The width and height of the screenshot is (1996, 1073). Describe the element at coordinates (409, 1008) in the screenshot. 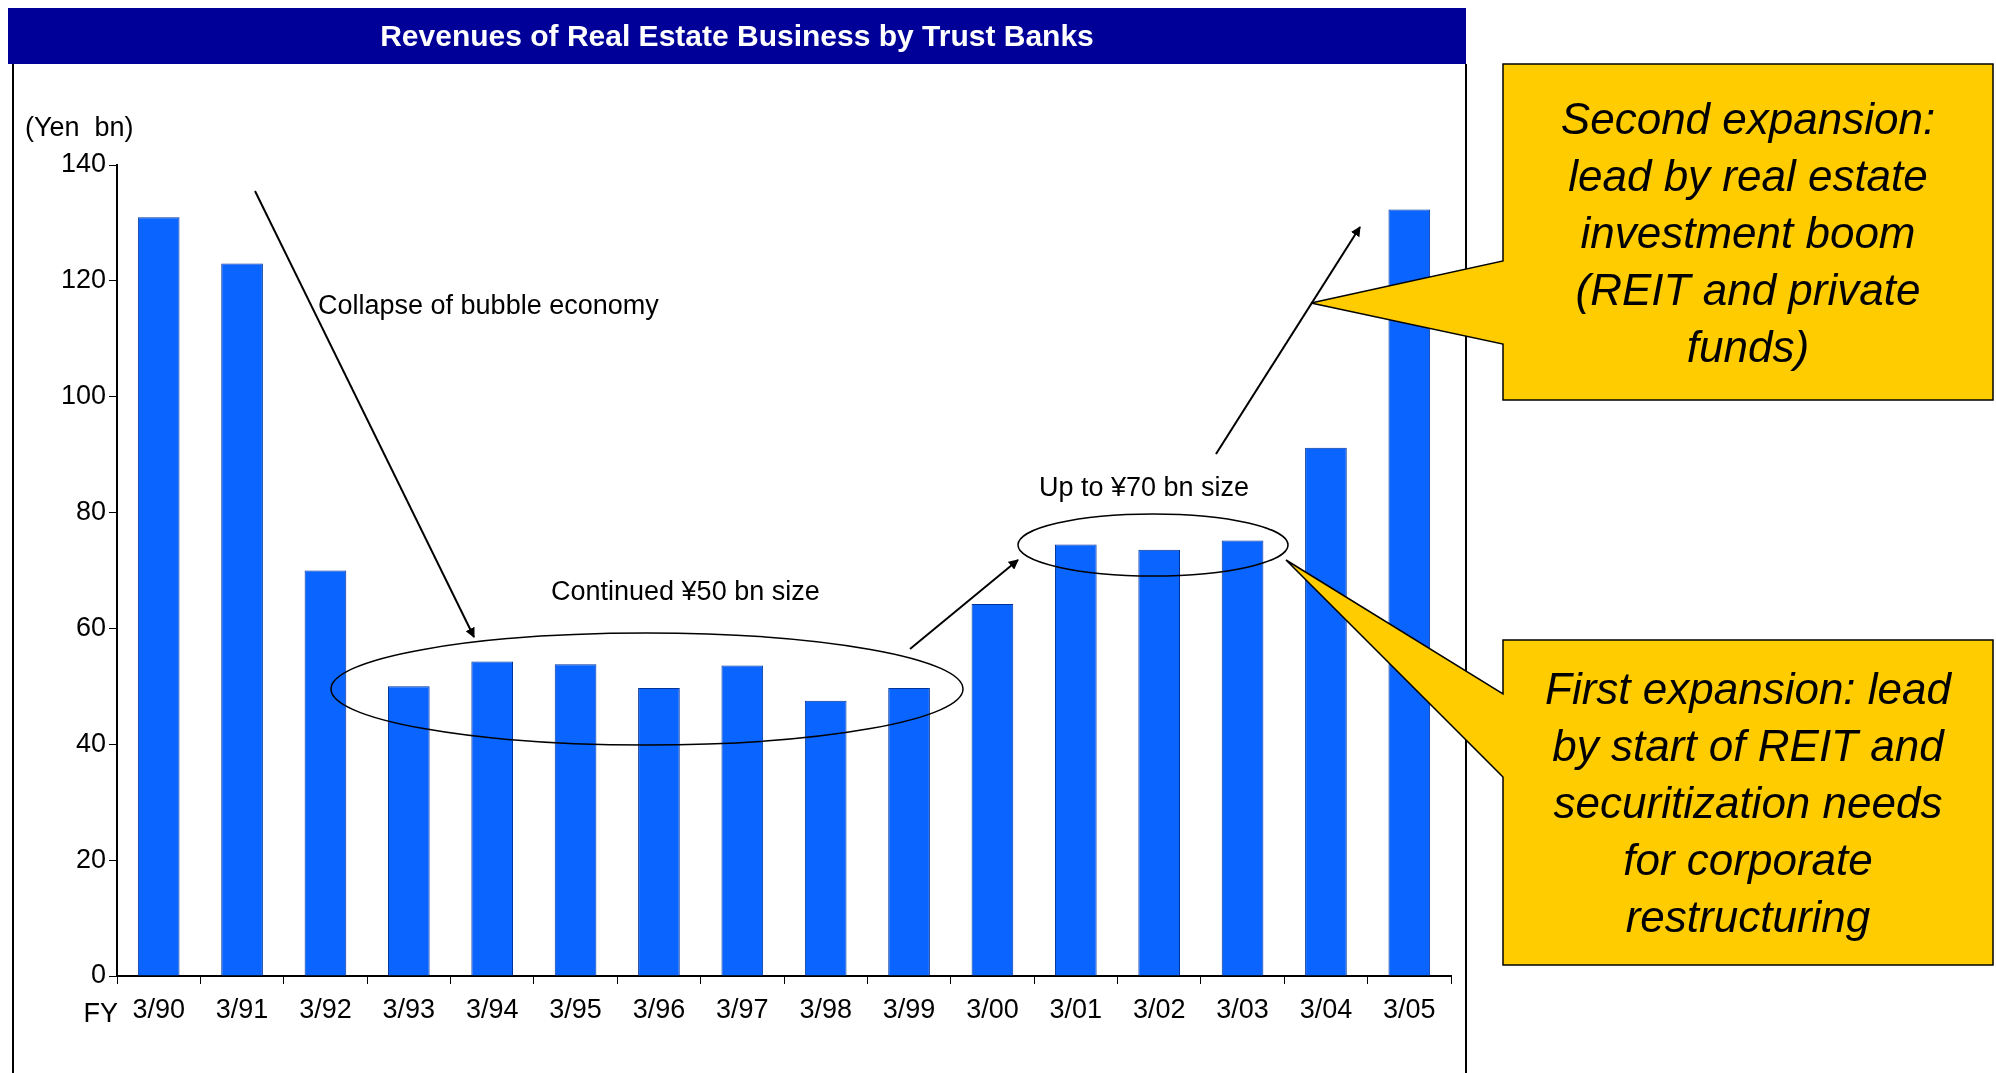

I see `x-tick-label: 3/93` at that location.